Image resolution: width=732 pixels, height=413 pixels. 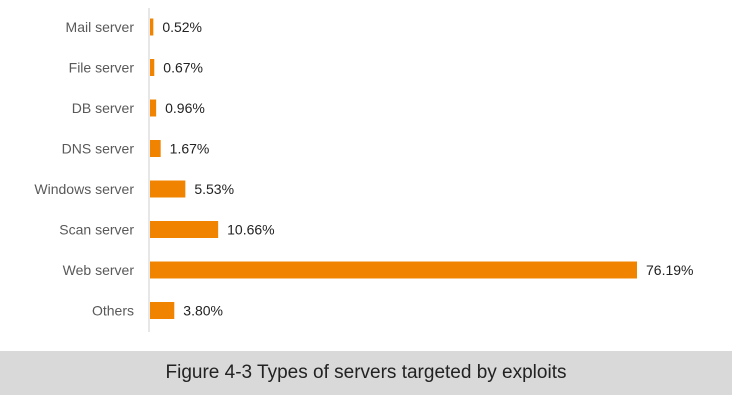 I want to click on category-label: Others, so click(x=113, y=311).